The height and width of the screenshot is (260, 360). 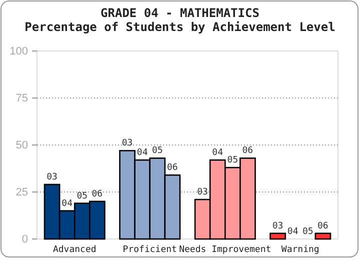 I want to click on y-tick-label: 0, so click(x=25, y=240).